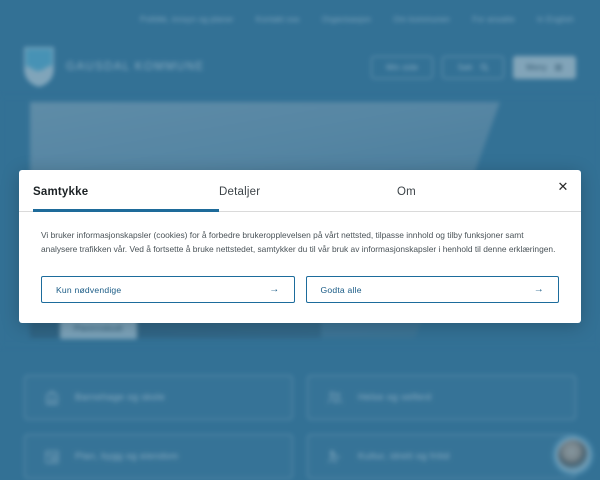 The height and width of the screenshot is (480, 600). I want to click on my-page-label: Min side, so click(402, 67).